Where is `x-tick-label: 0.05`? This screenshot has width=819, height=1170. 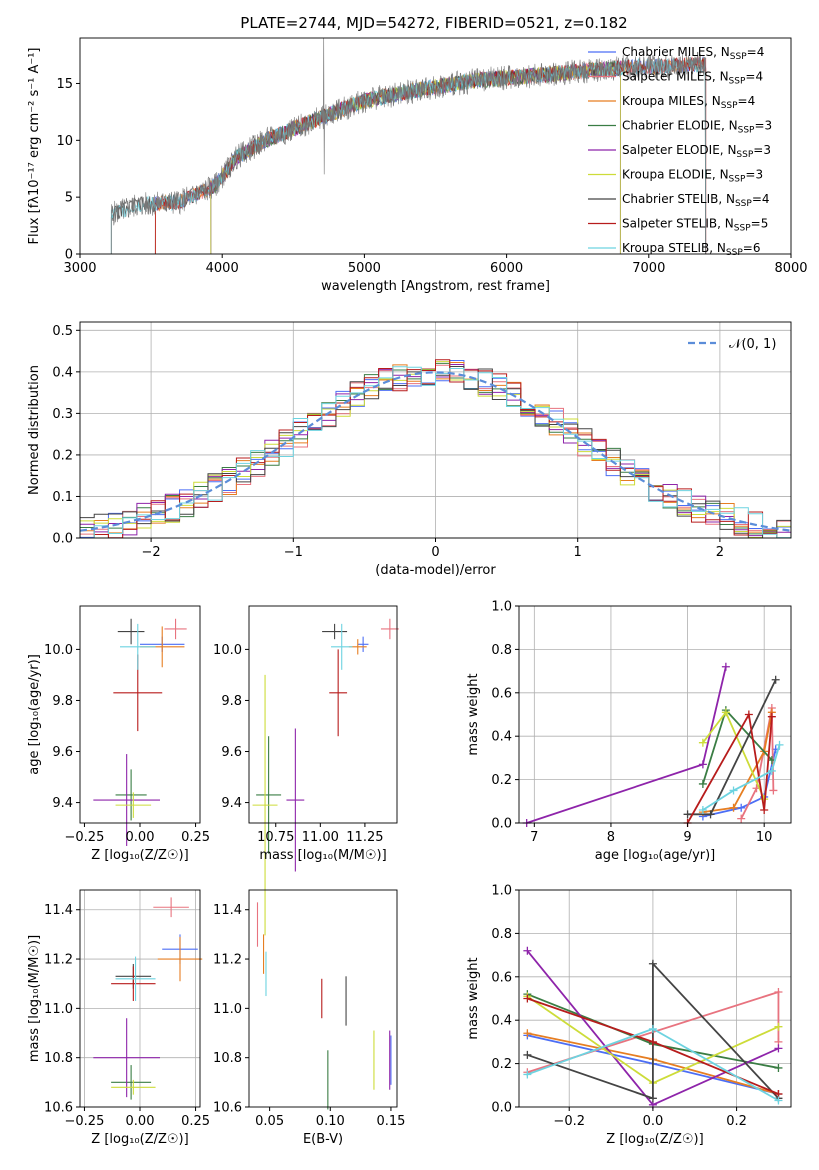
x-tick-label: 0.05 is located at coordinates (269, 1121).